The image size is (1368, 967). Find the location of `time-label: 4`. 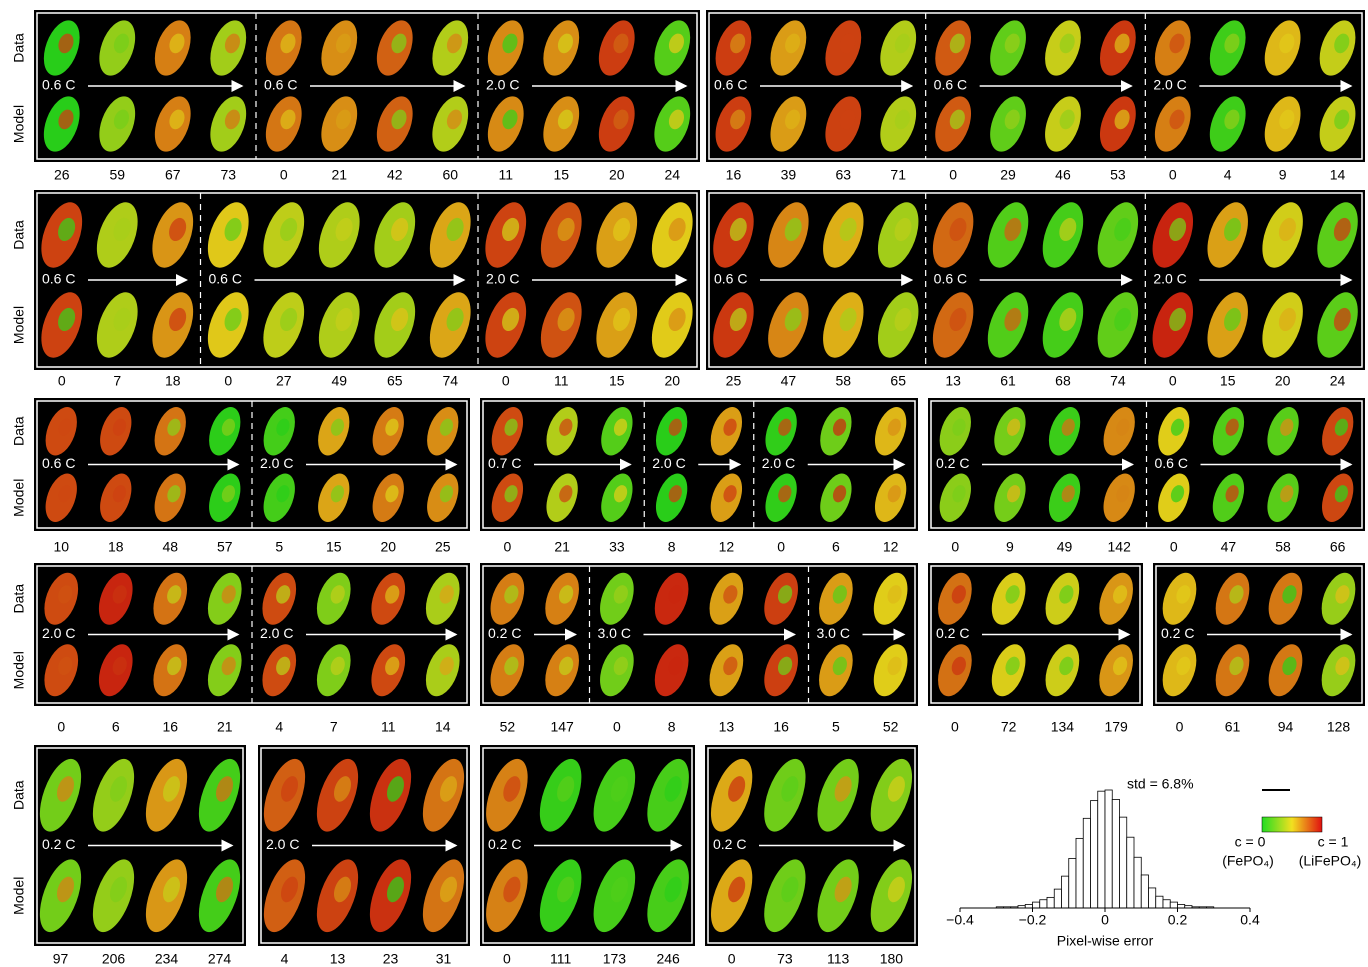

time-label: 4 is located at coordinates (1228, 175).